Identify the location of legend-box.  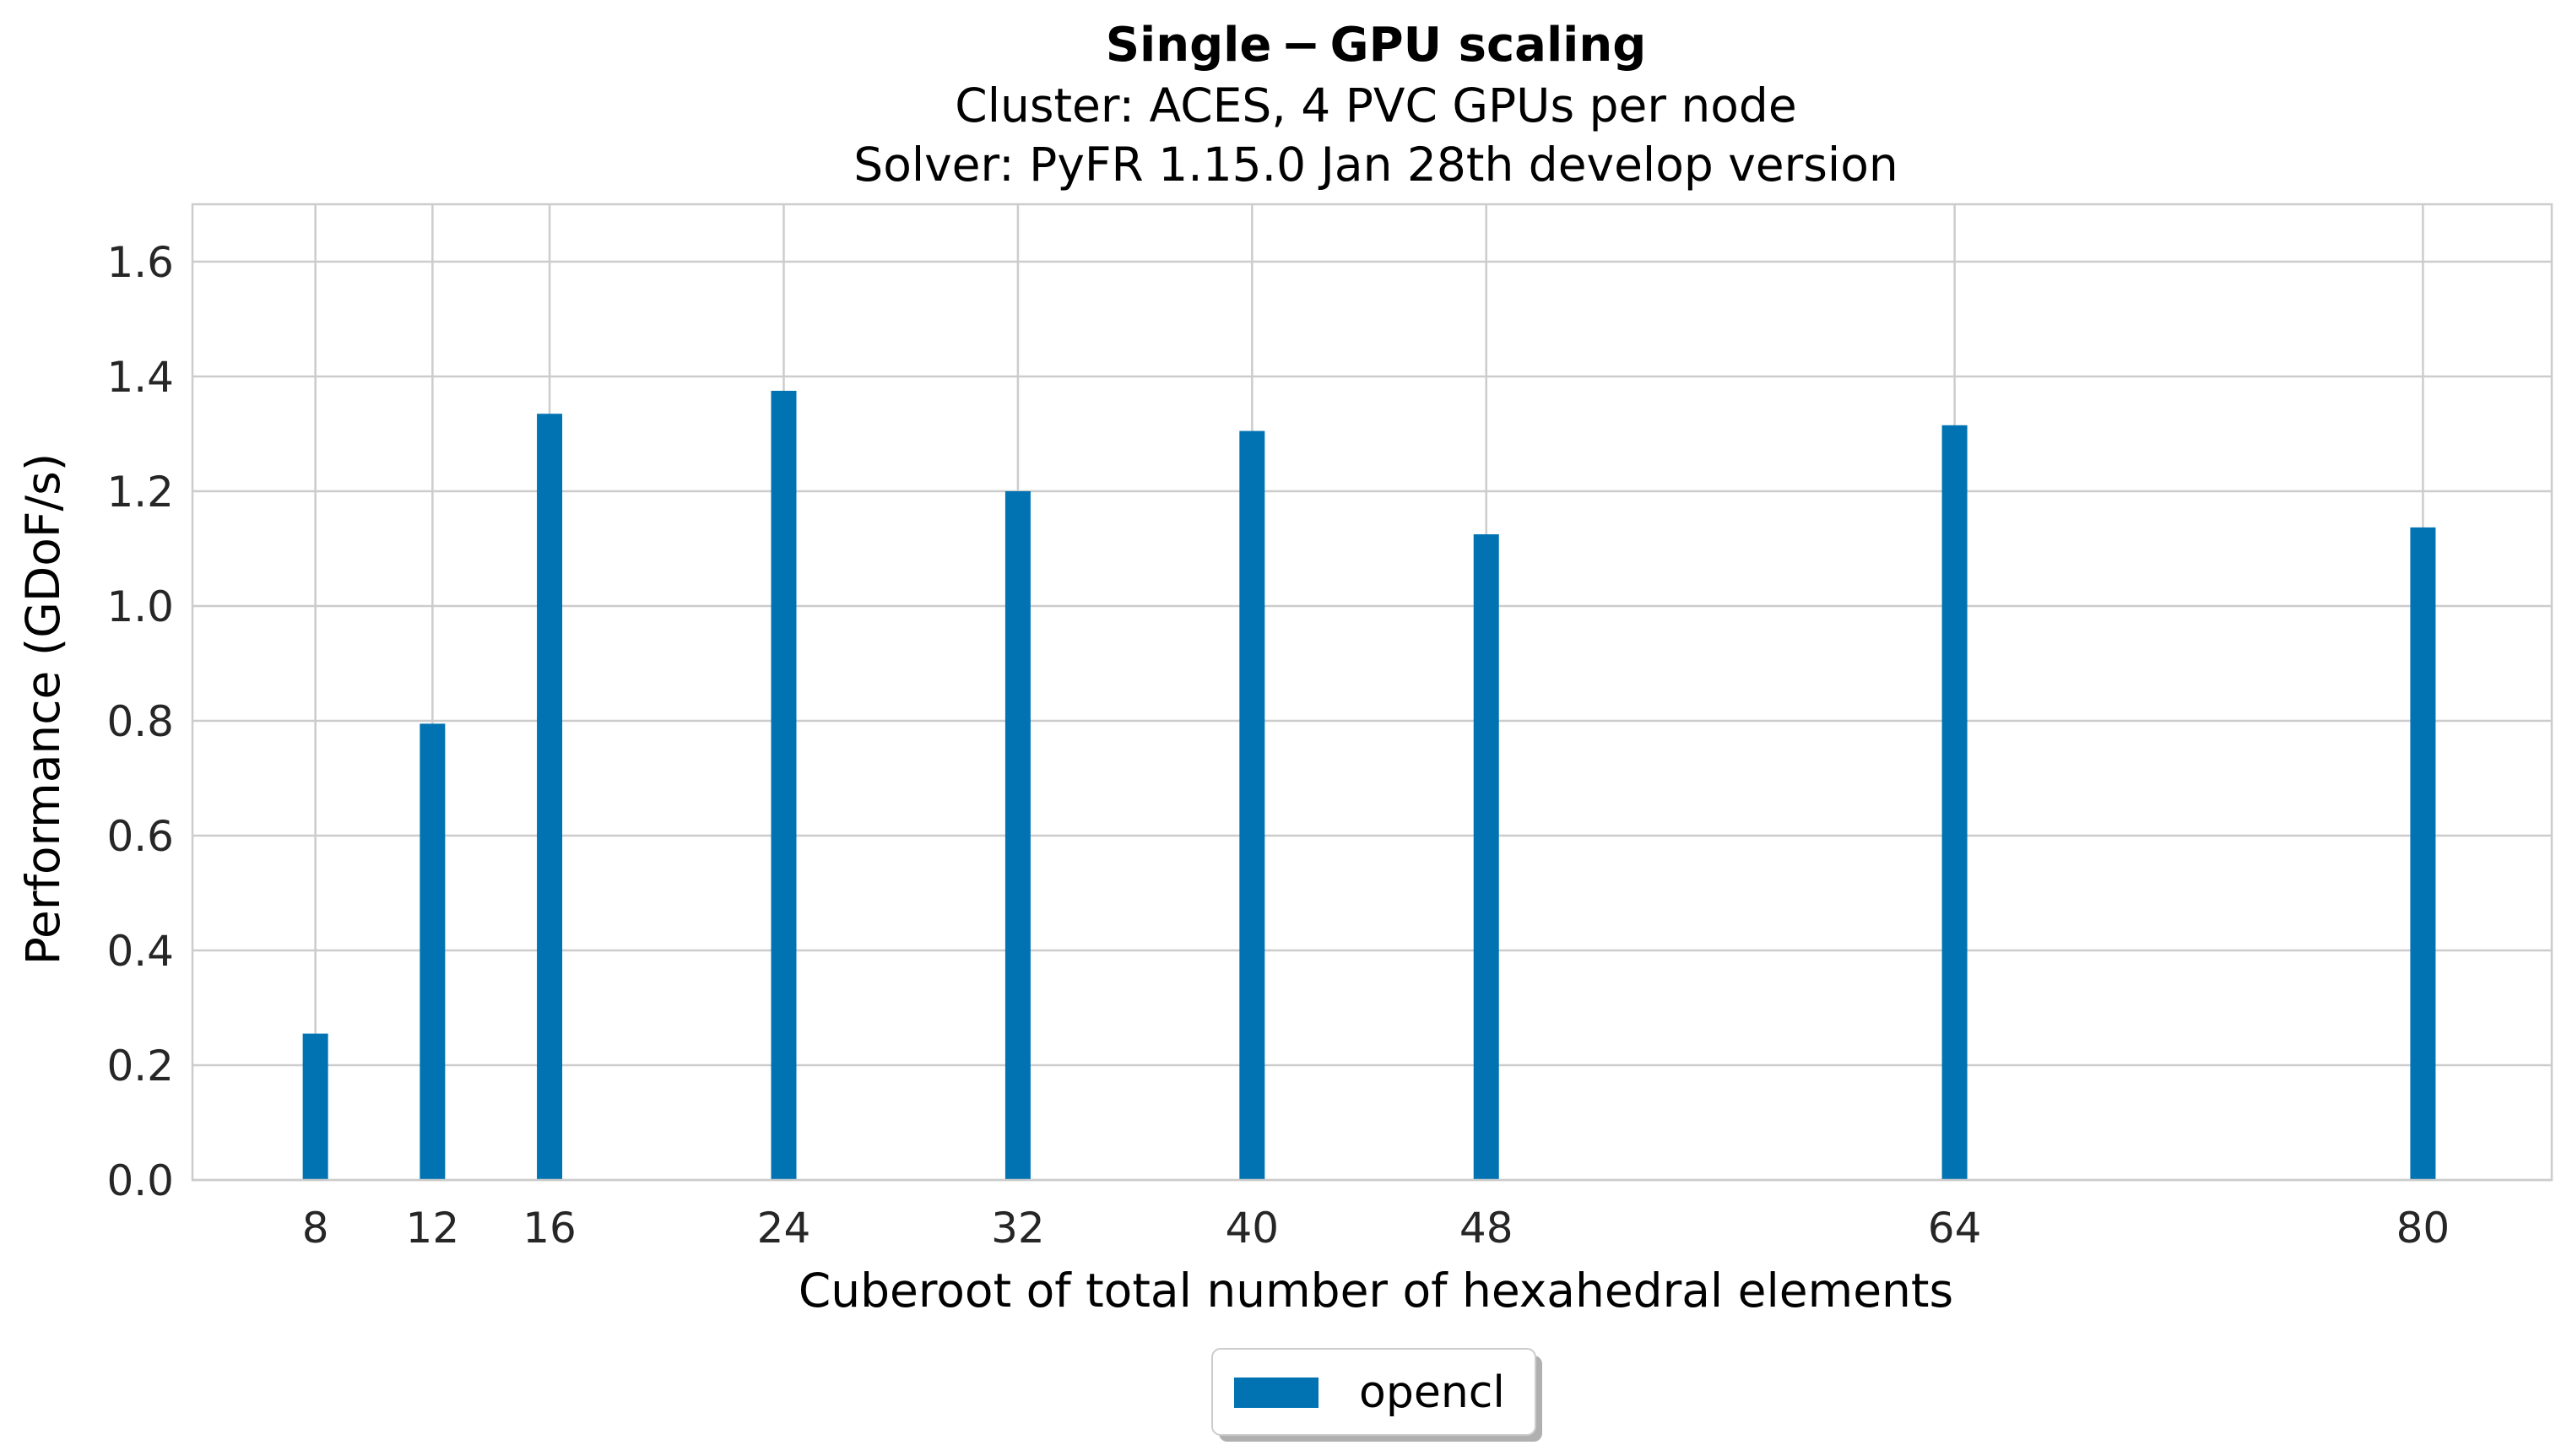
(1374, 1392).